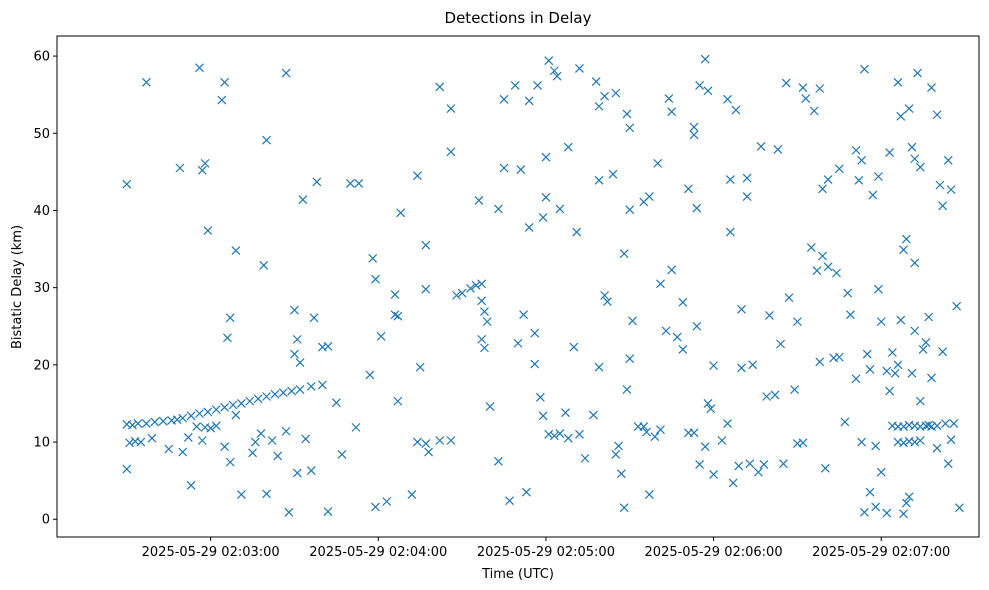 The image size is (989, 590). Describe the element at coordinates (41, 365) in the screenshot. I see `y-tick-label: 20` at that location.